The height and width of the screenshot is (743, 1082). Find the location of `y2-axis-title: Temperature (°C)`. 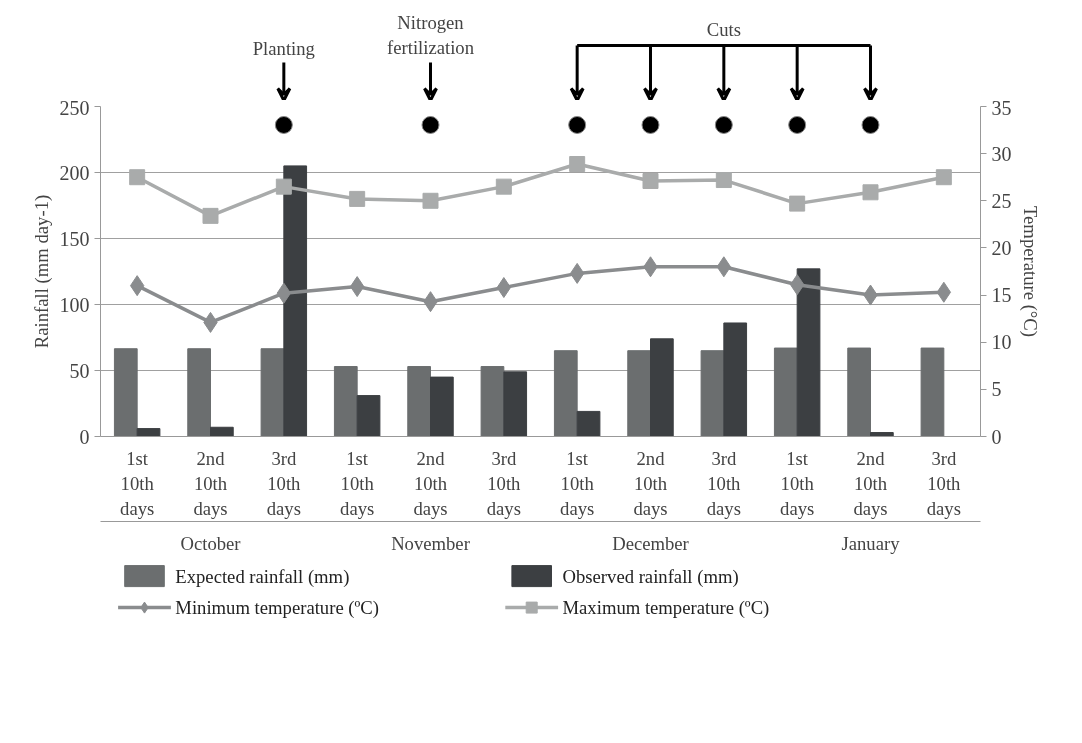

y2-axis-title: Temperature (°C) is located at coordinates (1029, 272).